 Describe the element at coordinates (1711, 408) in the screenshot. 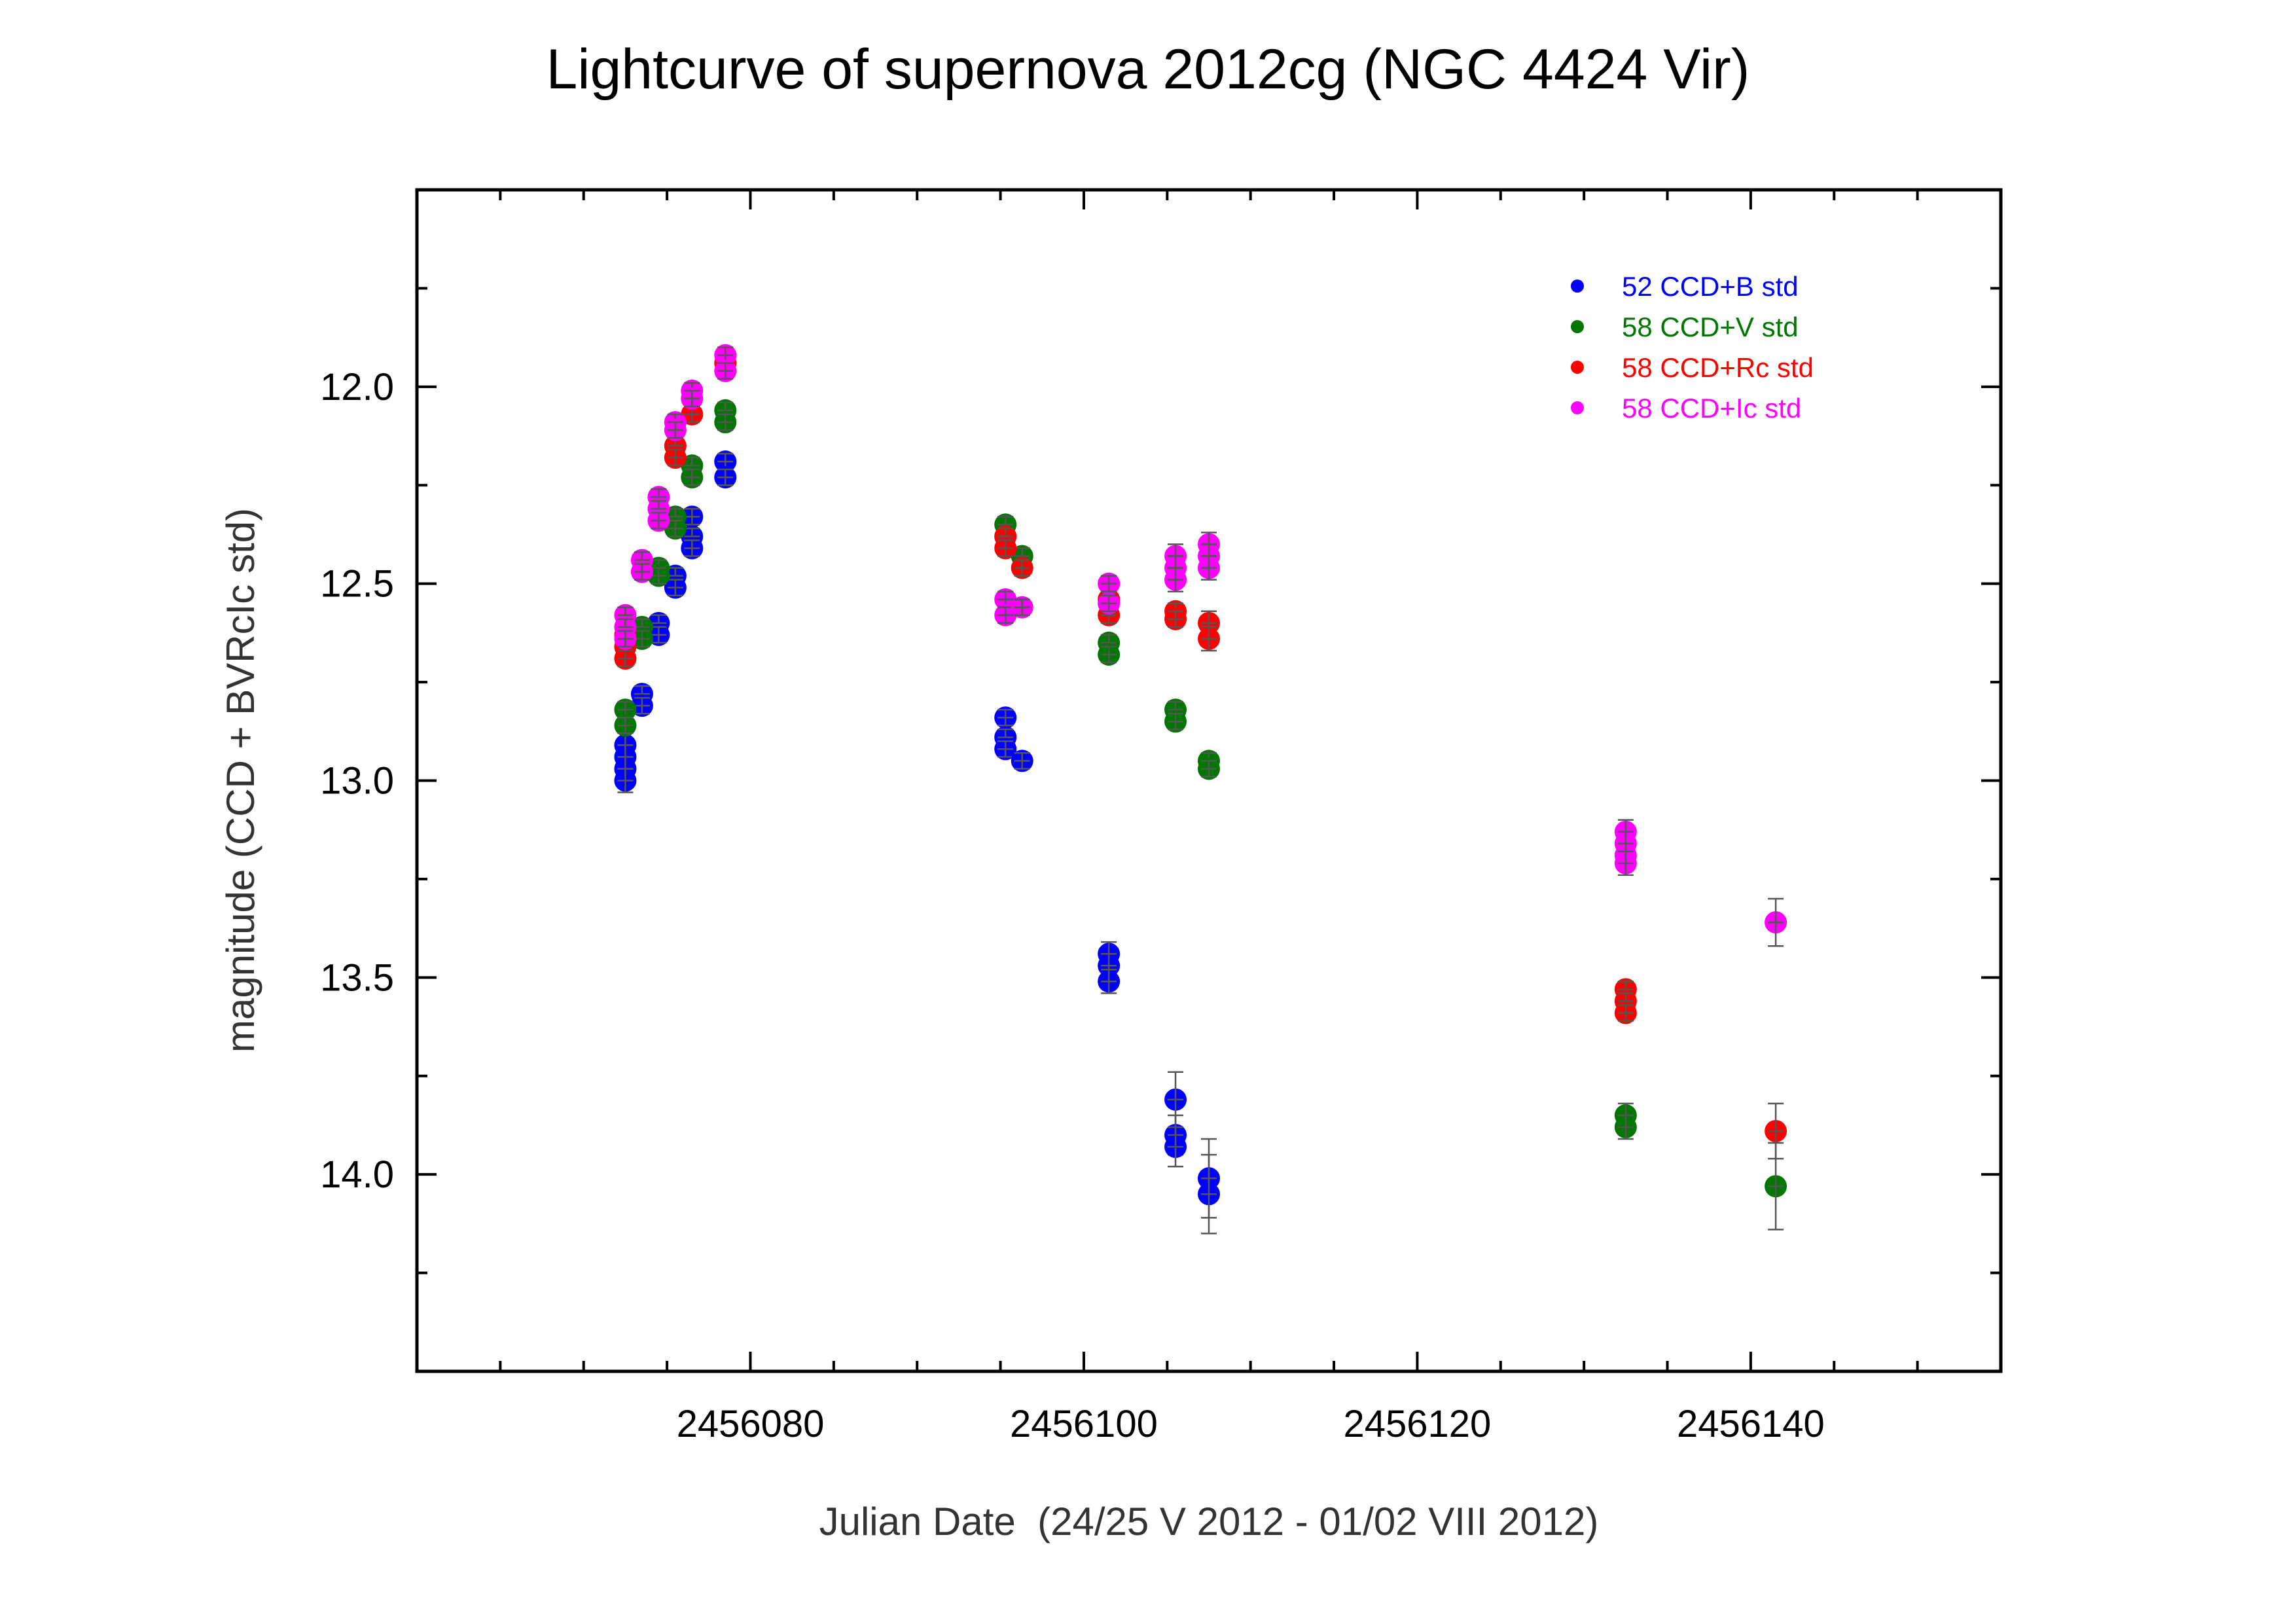

I see `legend-label: 58 CCD+Ic std` at that location.